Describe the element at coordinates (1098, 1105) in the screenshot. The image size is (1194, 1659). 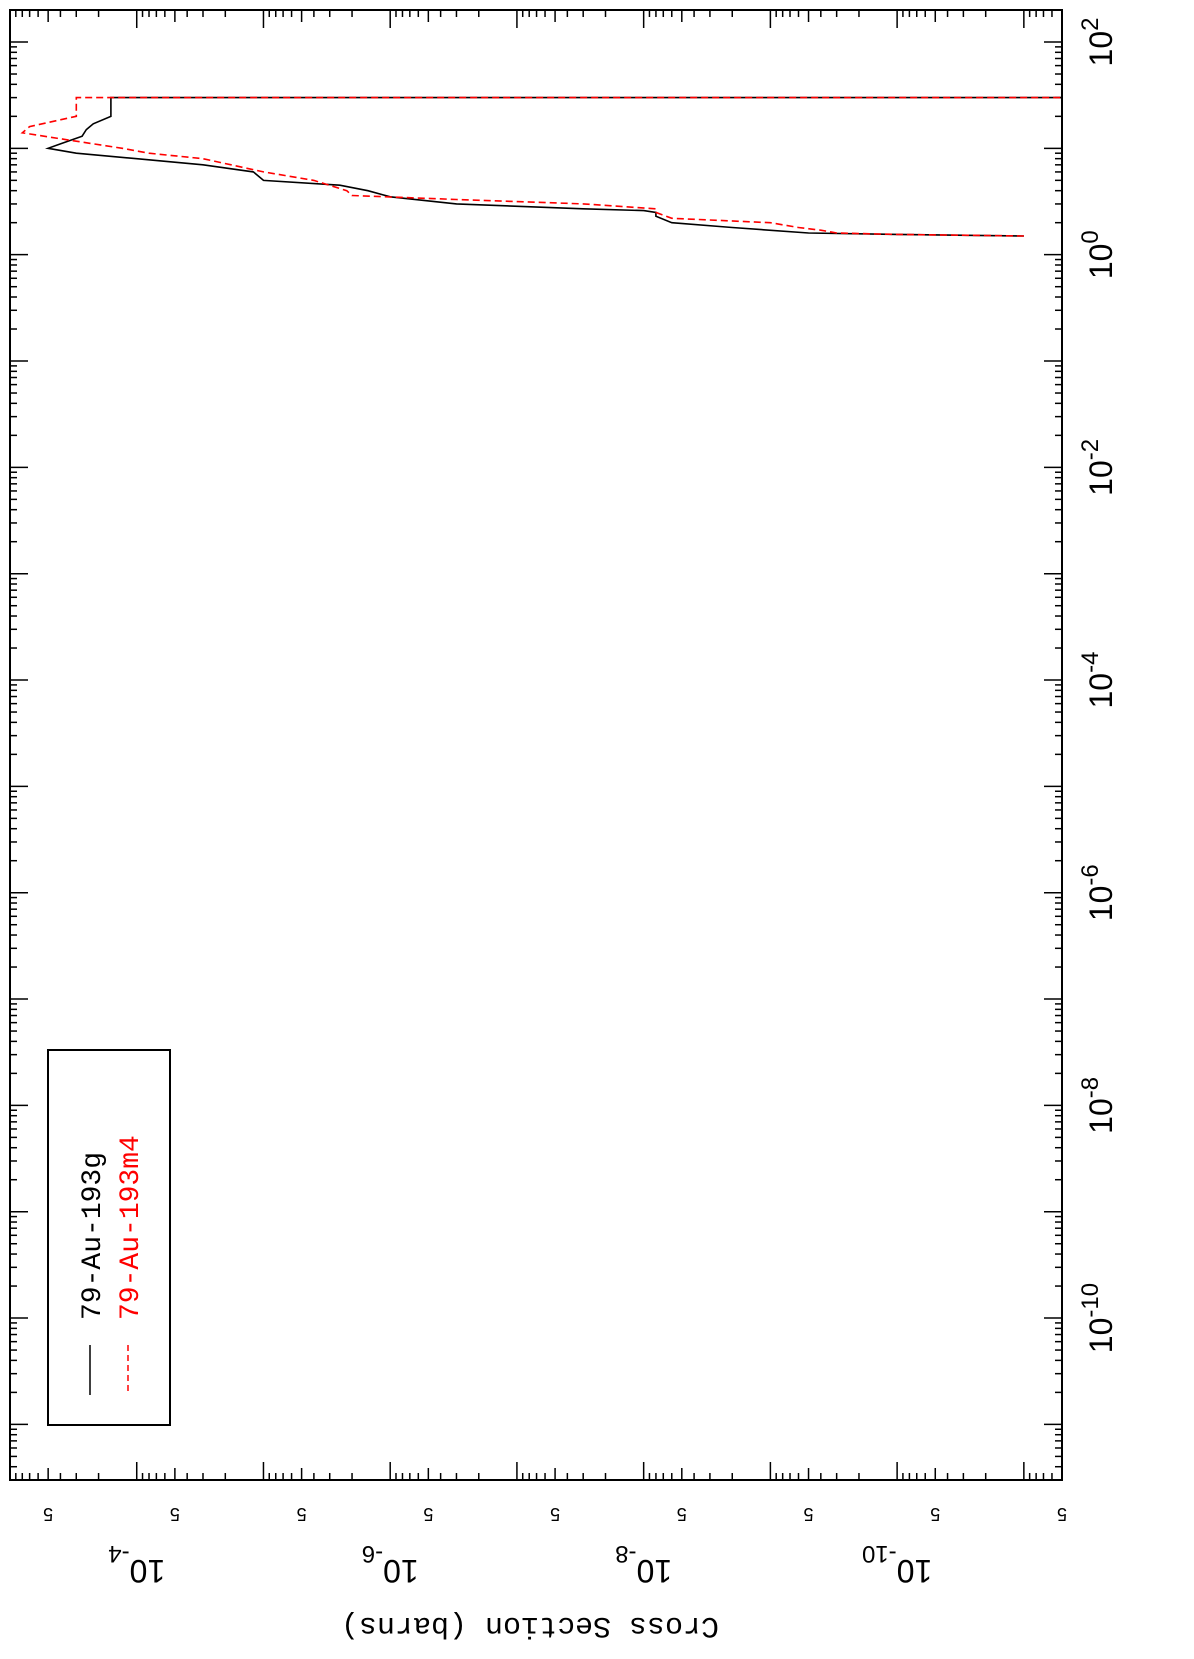
I see `x-tick-label: 10-8` at that location.